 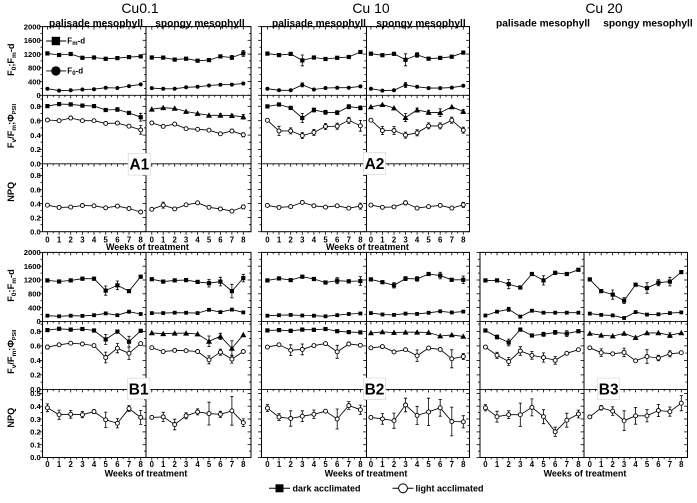 What do you see at coordinates (12, 125) in the screenshot?
I see `svg-text: Fv/Fm;ΦPSII` at bounding box center [12, 125].